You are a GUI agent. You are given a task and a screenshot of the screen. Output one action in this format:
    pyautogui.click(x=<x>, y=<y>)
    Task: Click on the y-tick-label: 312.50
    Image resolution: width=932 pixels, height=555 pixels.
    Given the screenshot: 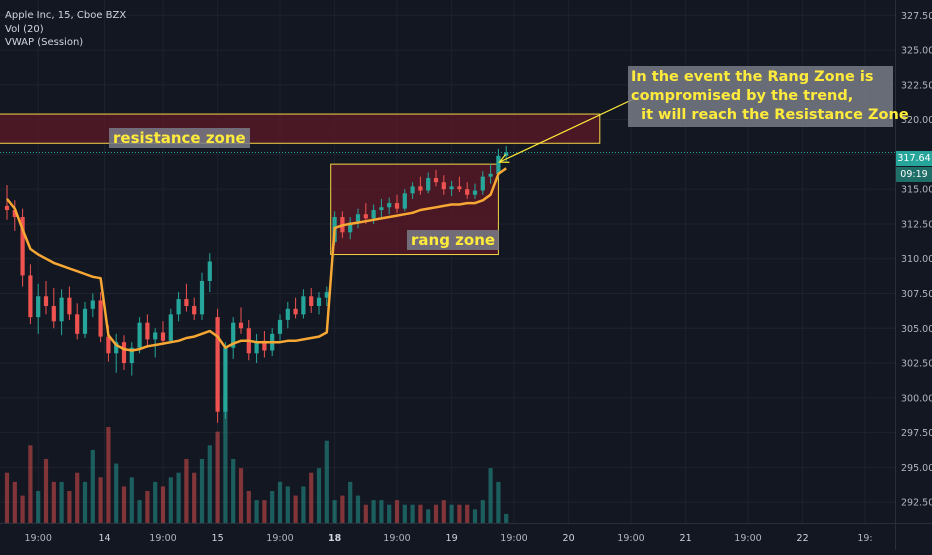 What is the action you would take?
    pyautogui.click(x=916, y=224)
    